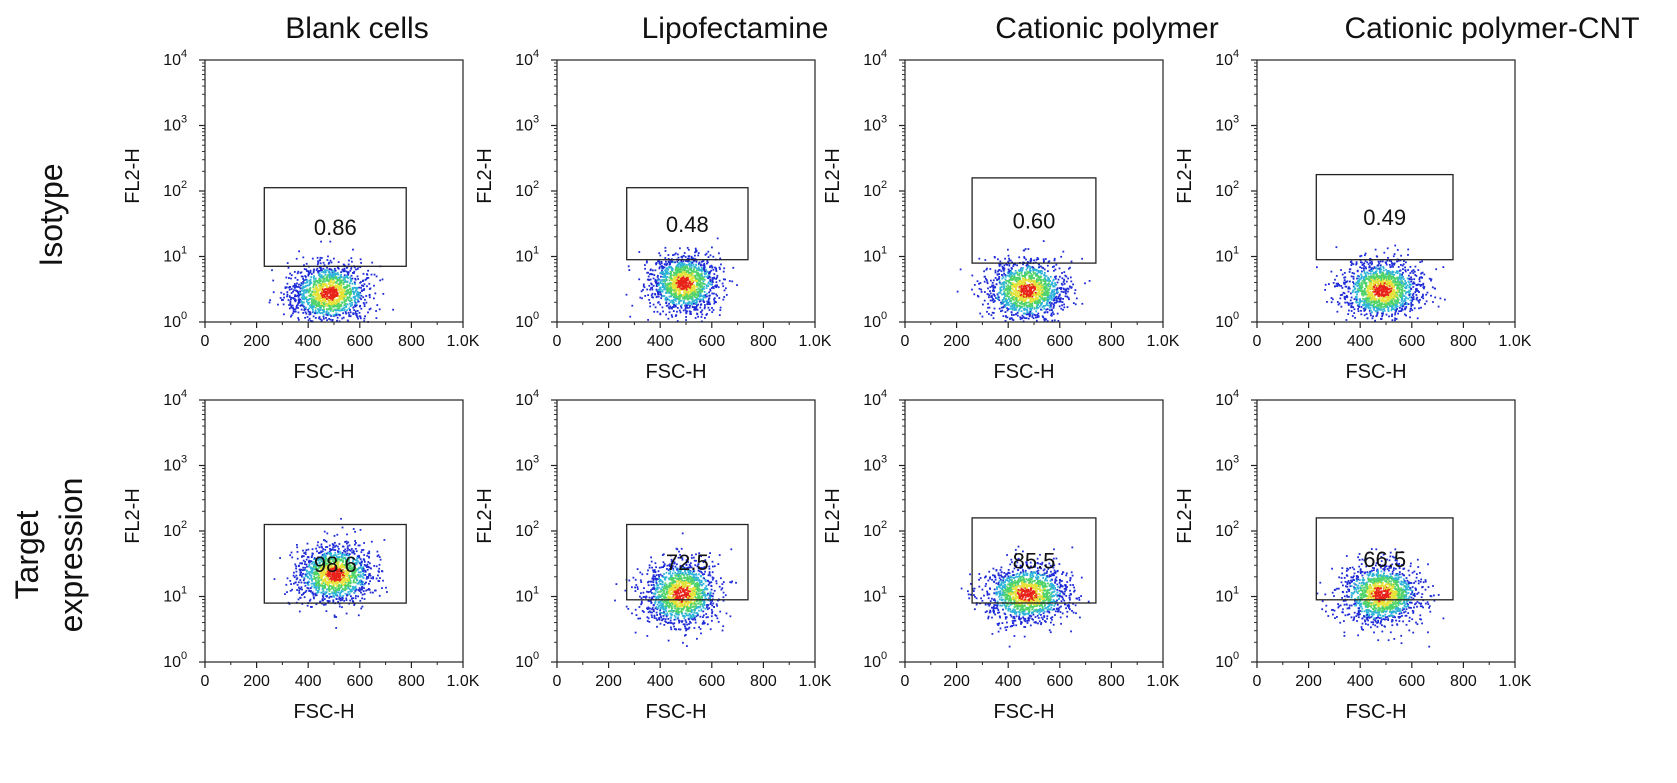  Describe the element at coordinates (1023, 281) in the screenshot. I see `event-cloud` at that location.